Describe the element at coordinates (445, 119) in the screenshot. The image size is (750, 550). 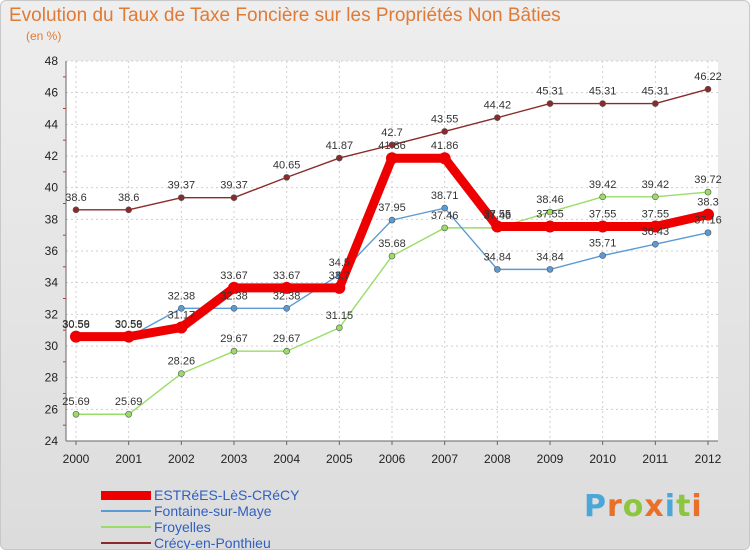
I see `data-label: 43.55` at that location.